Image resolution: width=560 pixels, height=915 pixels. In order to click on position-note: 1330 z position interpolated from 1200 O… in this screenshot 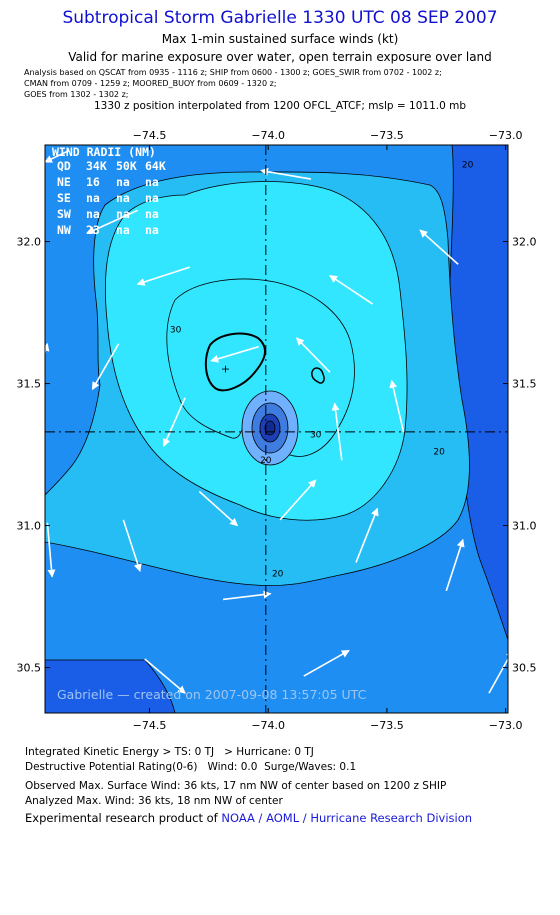, I will do `click(280, 106)`.